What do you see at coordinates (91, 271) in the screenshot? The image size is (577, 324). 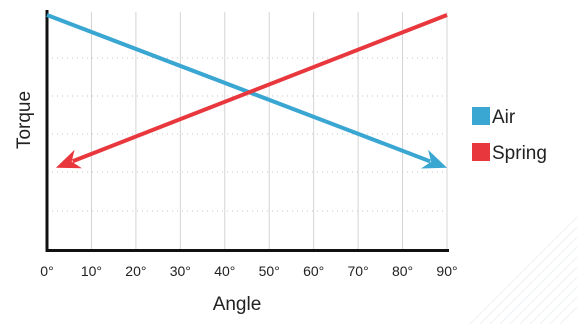 I see `x-tick-label: 10°` at bounding box center [91, 271].